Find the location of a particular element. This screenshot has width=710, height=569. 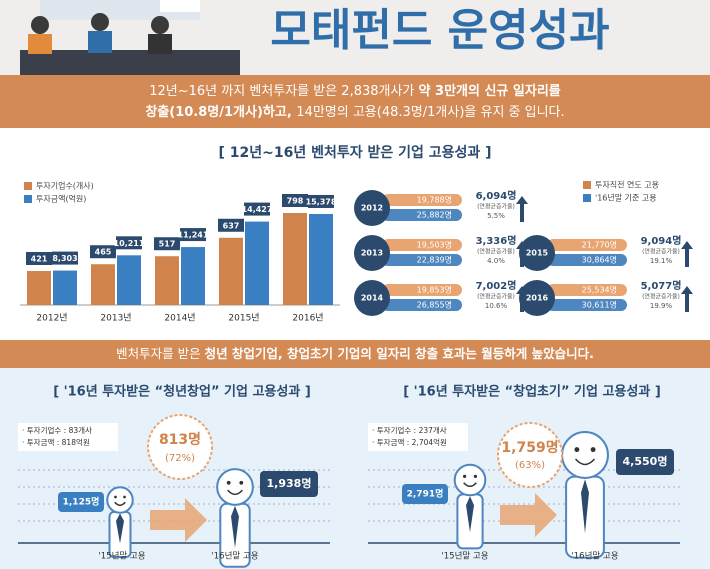

value-label: 517 is located at coordinates (167, 244).